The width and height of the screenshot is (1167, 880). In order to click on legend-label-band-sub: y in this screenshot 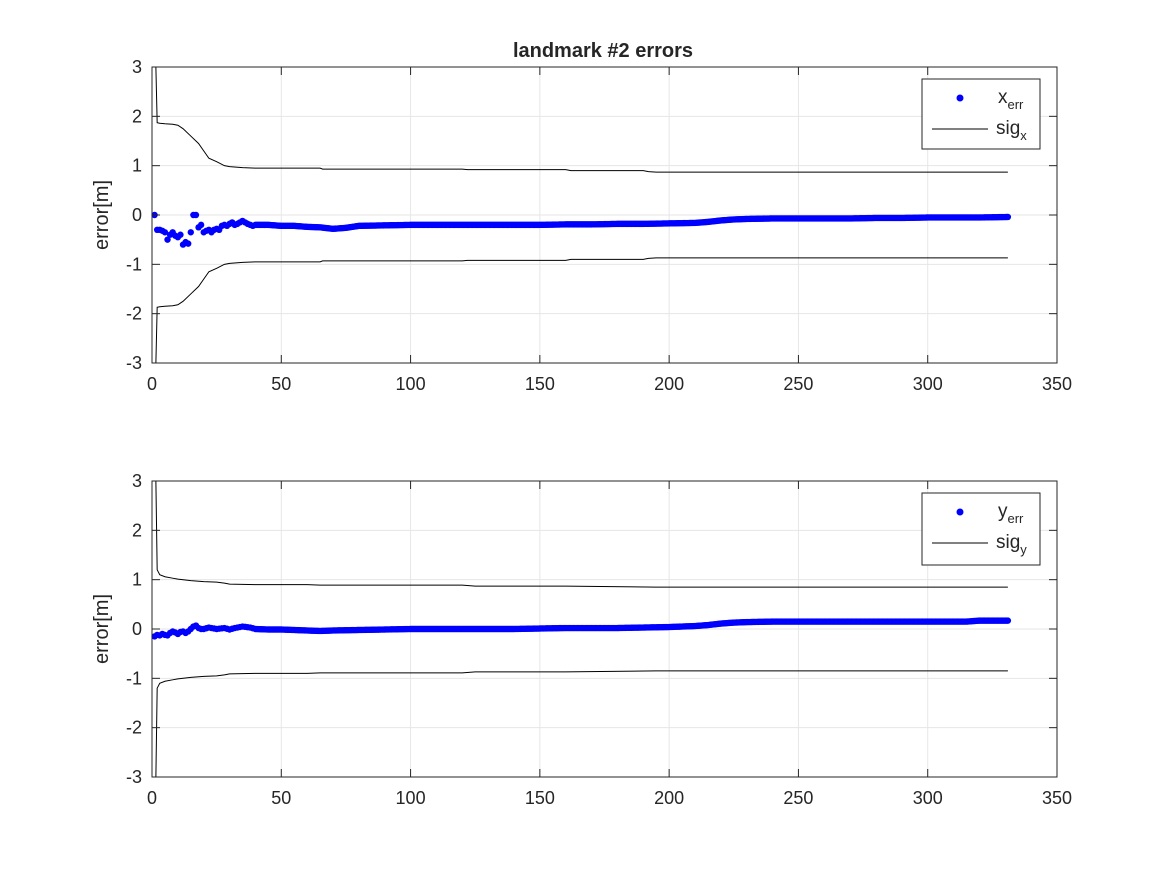, I will do `click(1023, 549)`.